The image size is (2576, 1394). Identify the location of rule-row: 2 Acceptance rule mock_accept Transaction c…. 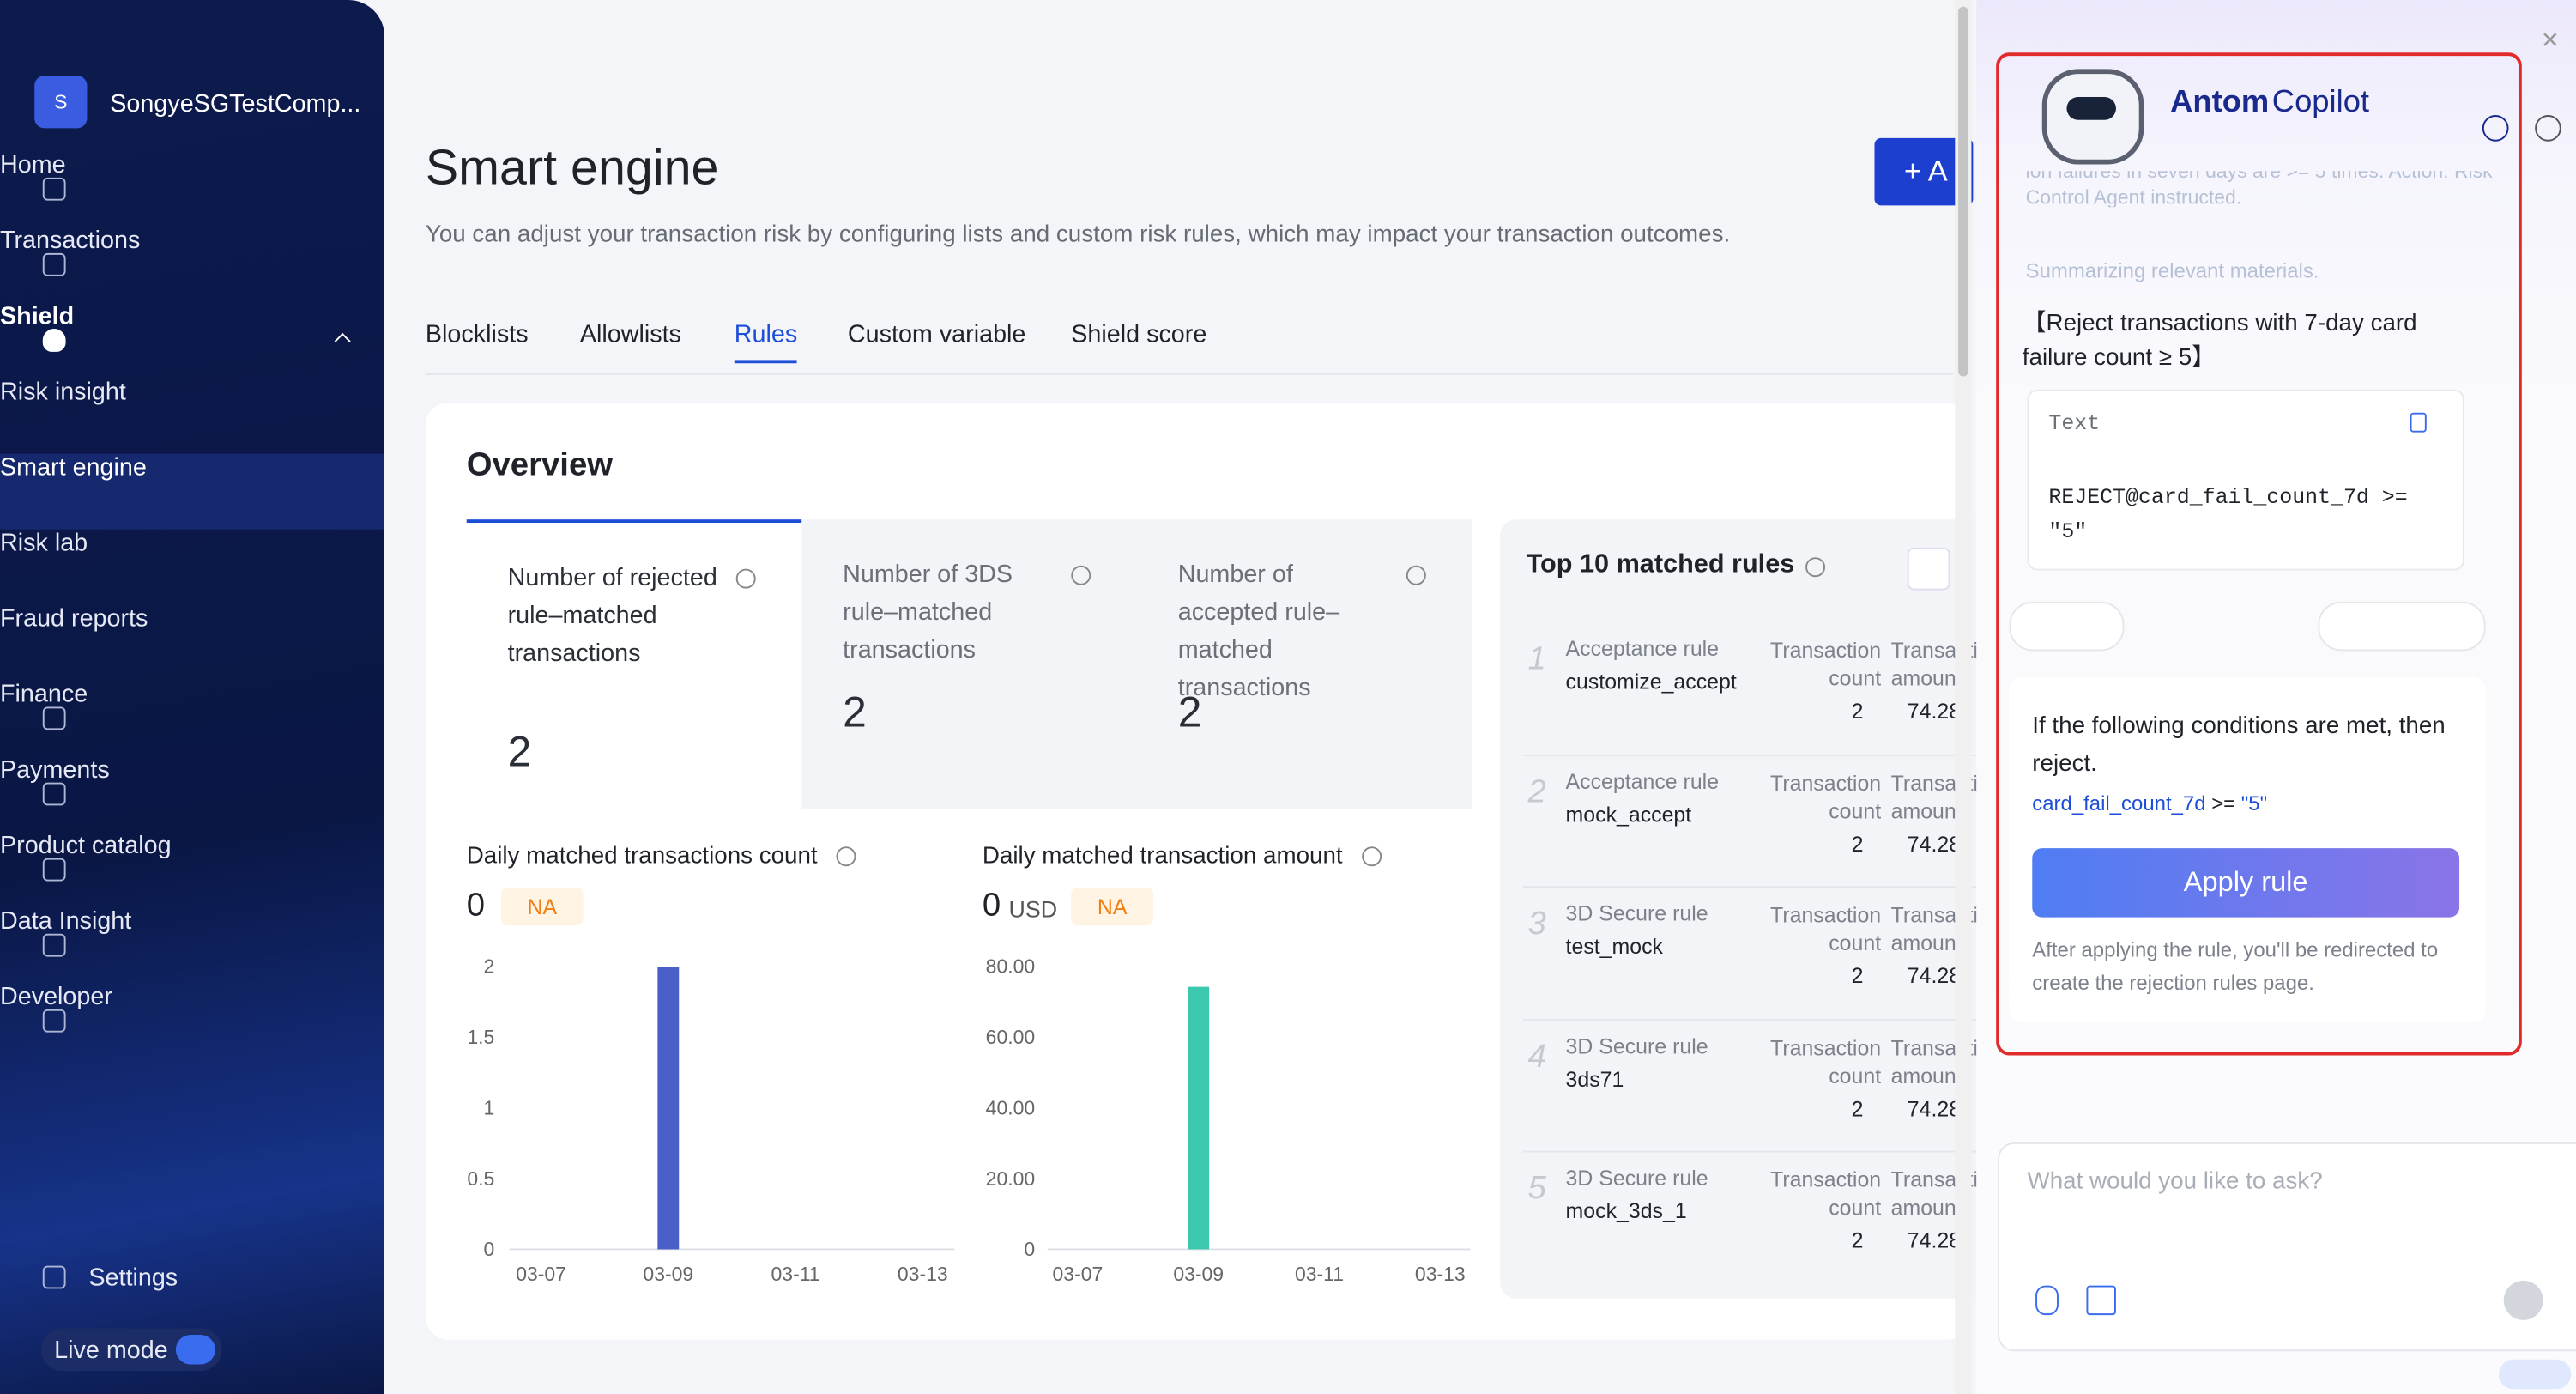
(1746, 826).